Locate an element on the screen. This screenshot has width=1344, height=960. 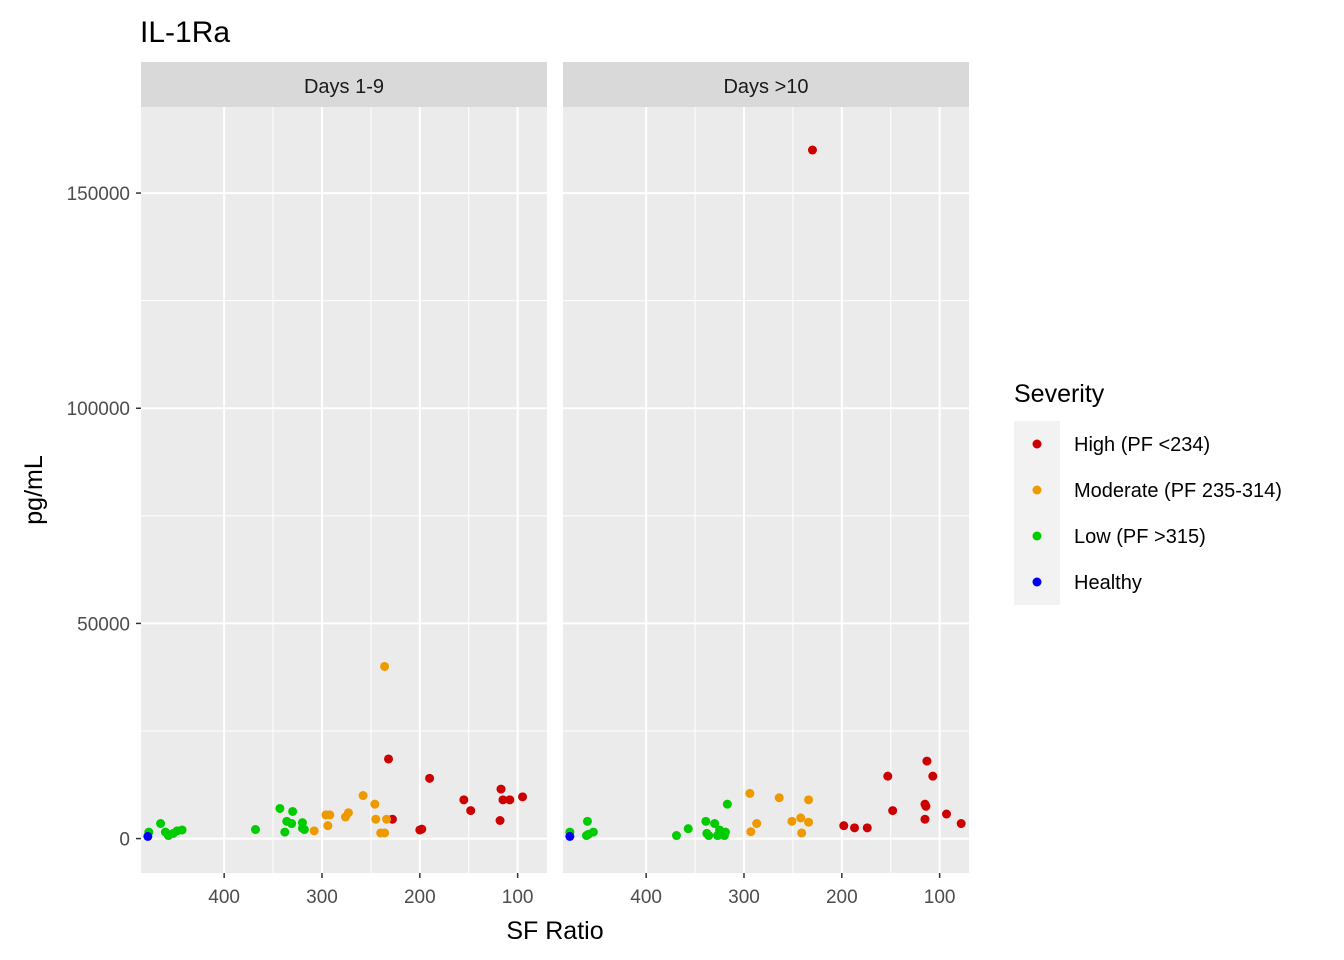
strip-1-label: Days 1-9 is located at coordinates (344, 87).